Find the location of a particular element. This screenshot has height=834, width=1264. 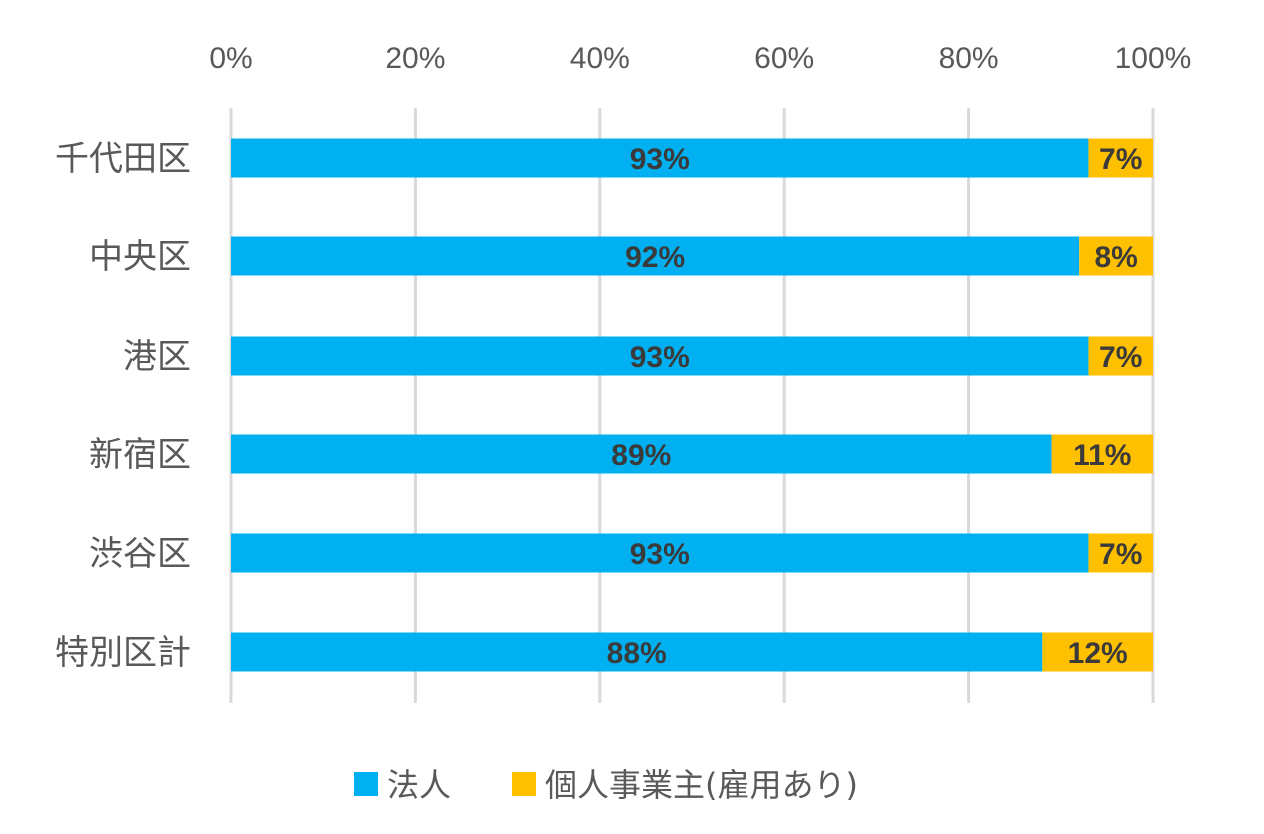

legend: 法人 個人事業主(雇用あり) is located at coordinates (606, 785).